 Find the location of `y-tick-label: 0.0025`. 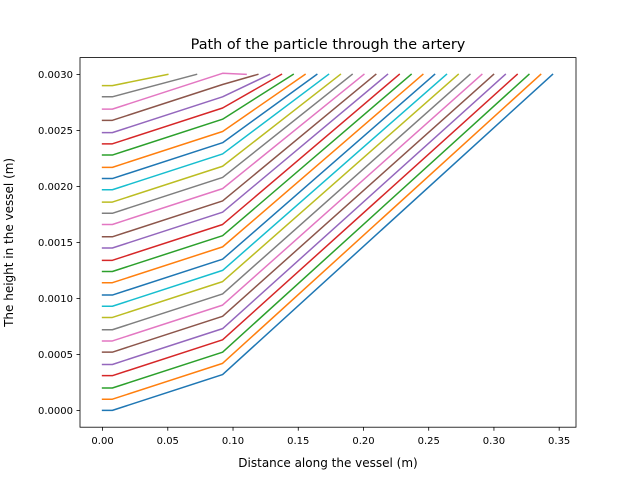

y-tick-label: 0.0025 is located at coordinates (55, 131).